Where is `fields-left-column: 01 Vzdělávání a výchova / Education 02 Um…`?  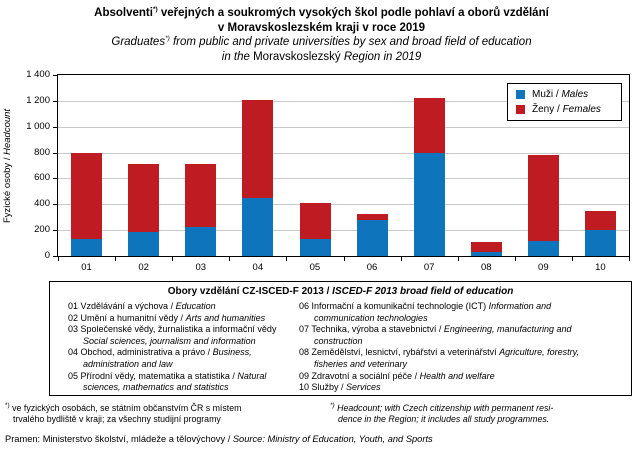
fields-left-column: 01 Vzdělávání a výchova / Education 02 Um… is located at coordinates (179, 347).